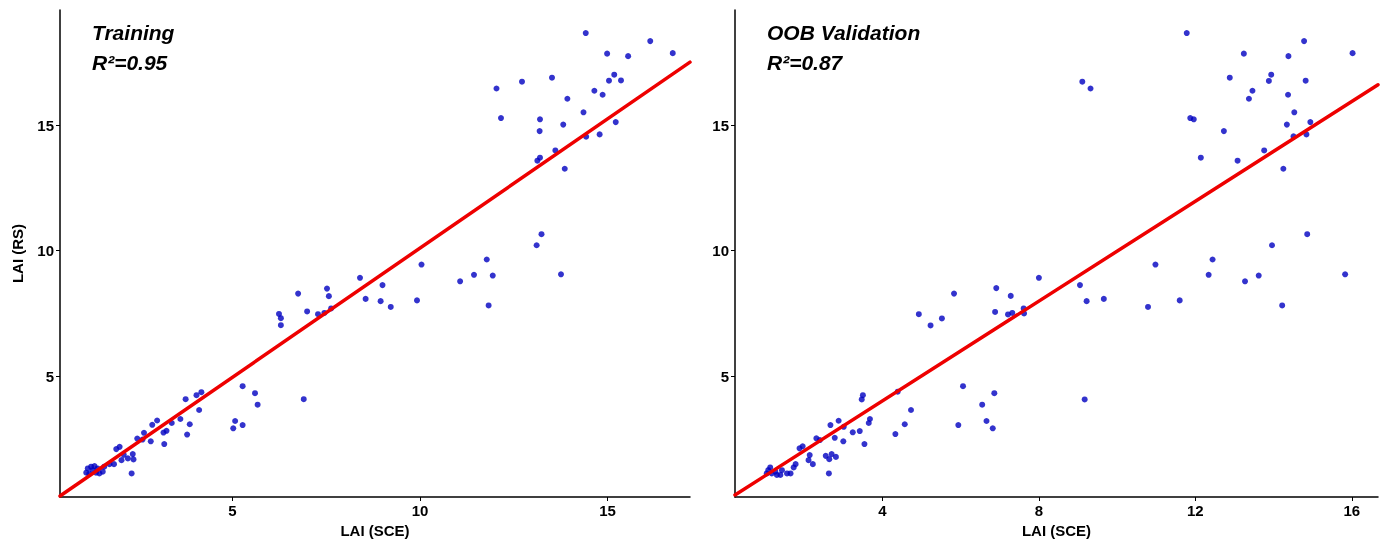 The height and width of the screenshot is (543, 1383). I want to click on x-tick-label: 5, so click(232, 510).